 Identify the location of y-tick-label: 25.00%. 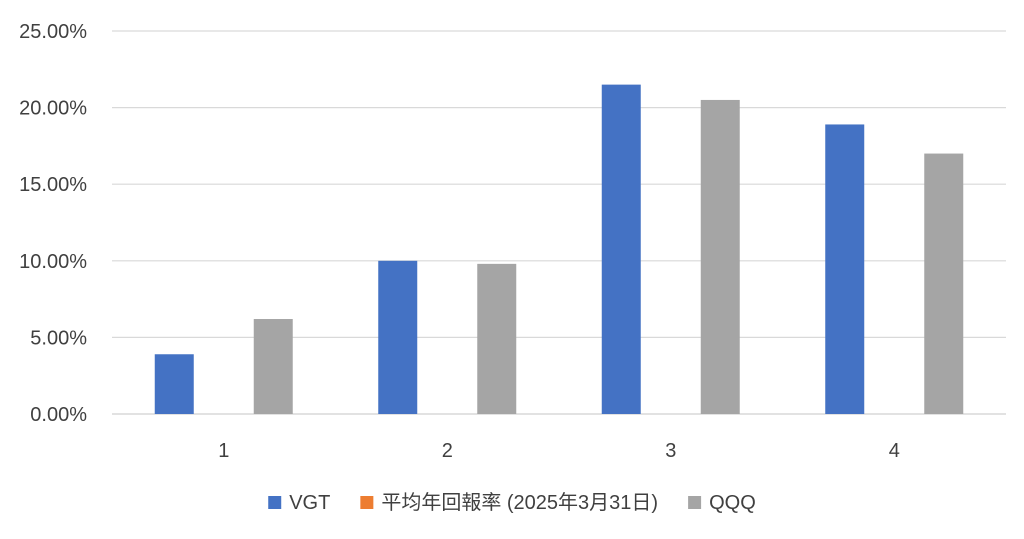
(53, 32).